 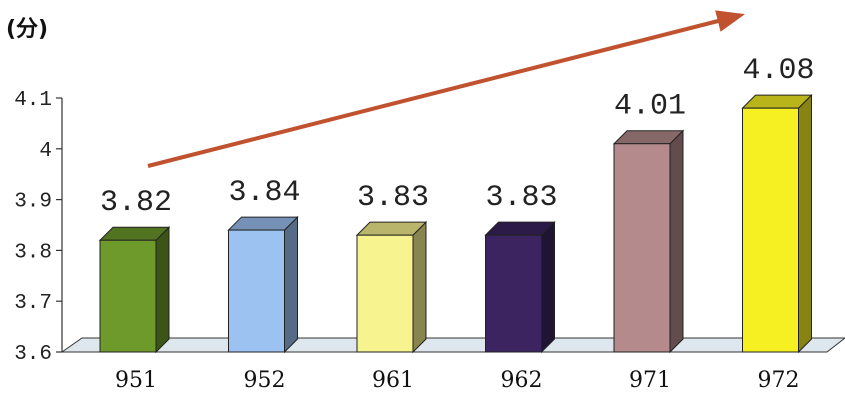 I want to click on y-tick-label: 4, so click(x=45, y=151).